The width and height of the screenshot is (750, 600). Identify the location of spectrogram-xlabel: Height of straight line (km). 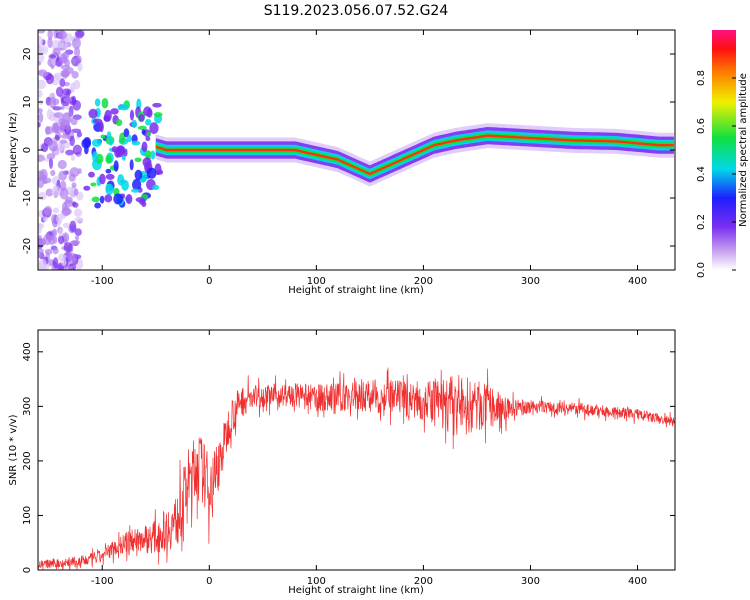
(356, 290).